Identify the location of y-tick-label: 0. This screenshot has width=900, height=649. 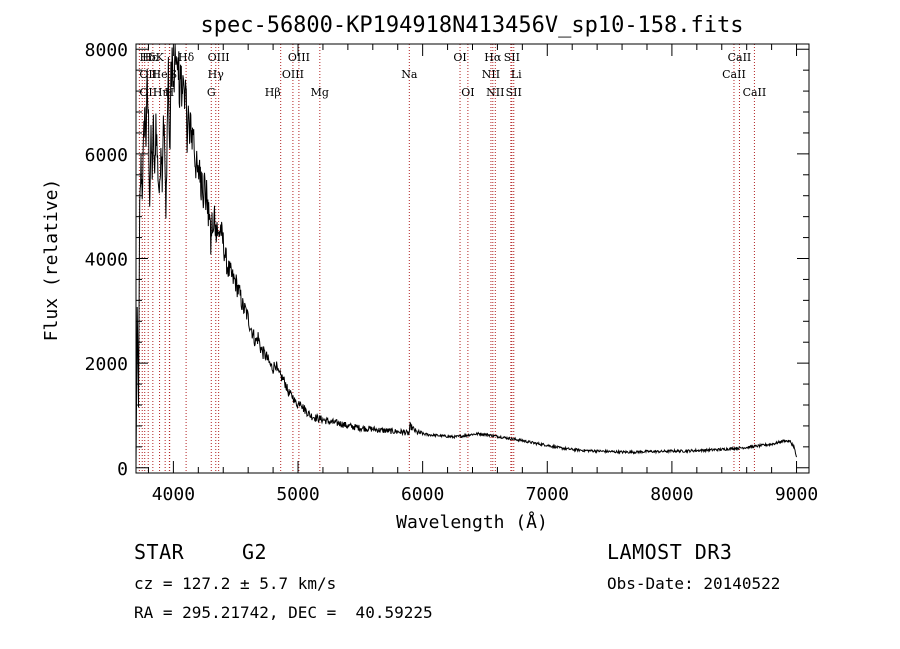
(122, 469).